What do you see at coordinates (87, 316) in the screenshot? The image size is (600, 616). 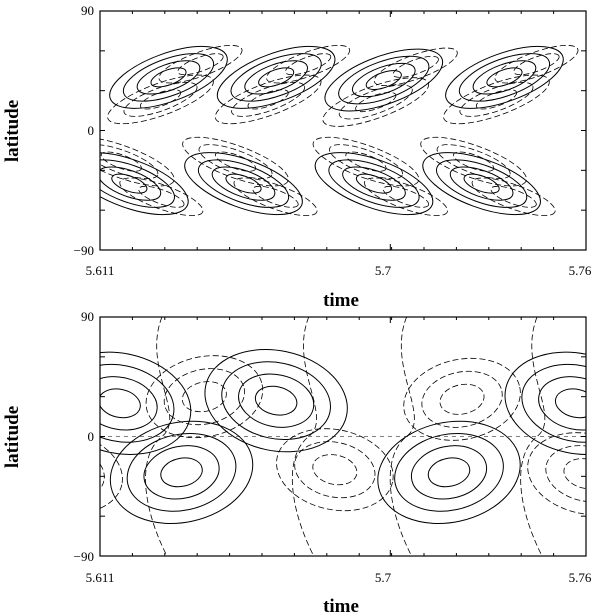 I see `y-tick-label: 90` at bounding box center [87, 316].